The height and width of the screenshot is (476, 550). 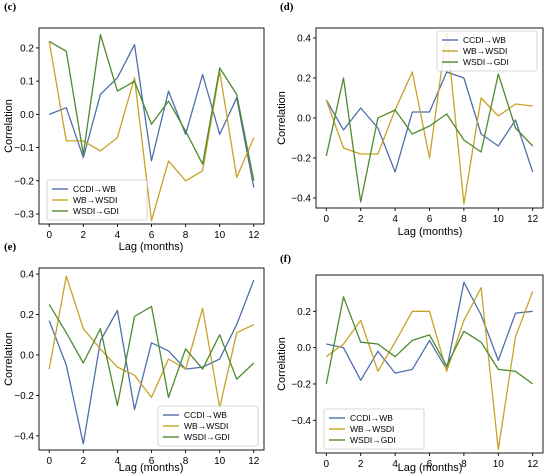 I want to click on y-tick-label: −0.3, so click(x=24, y=215).